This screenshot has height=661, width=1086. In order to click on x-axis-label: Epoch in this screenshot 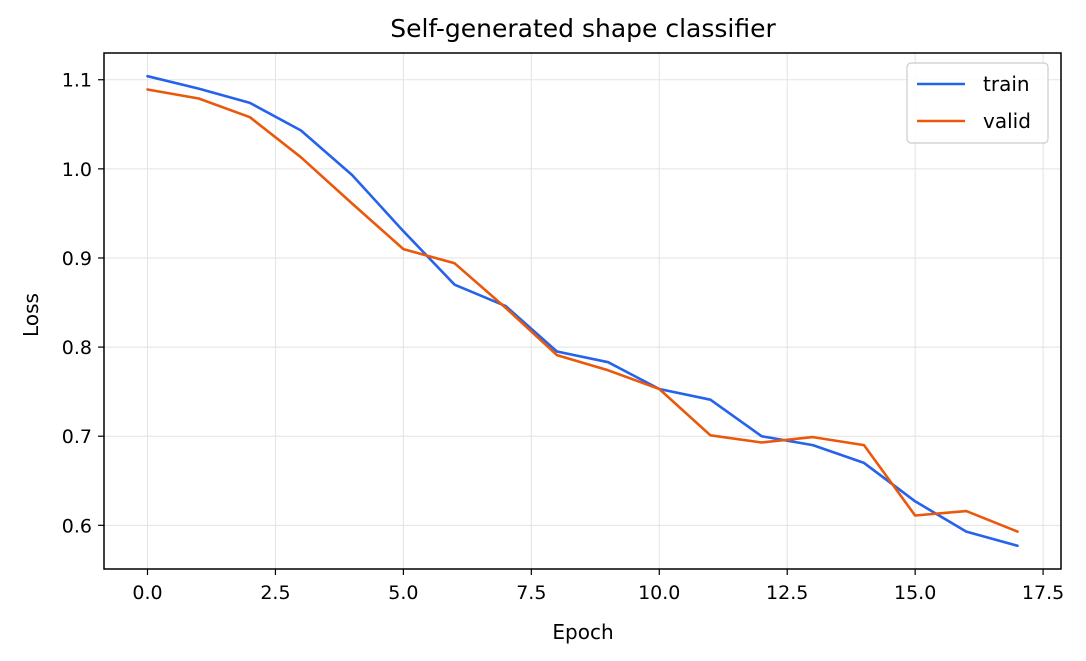, I will do `click(582, 632)`.